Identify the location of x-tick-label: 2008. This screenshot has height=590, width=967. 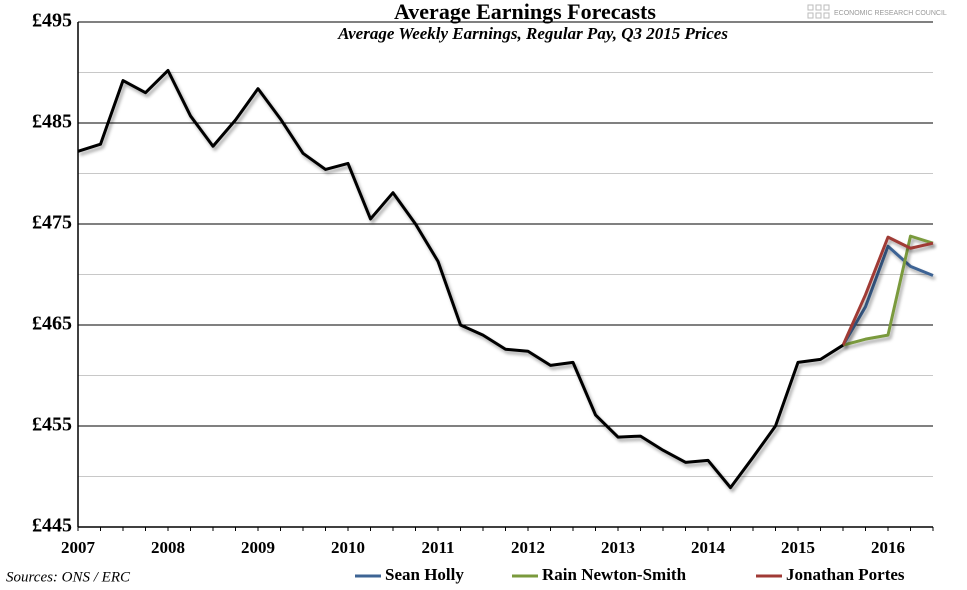
(168, 547).